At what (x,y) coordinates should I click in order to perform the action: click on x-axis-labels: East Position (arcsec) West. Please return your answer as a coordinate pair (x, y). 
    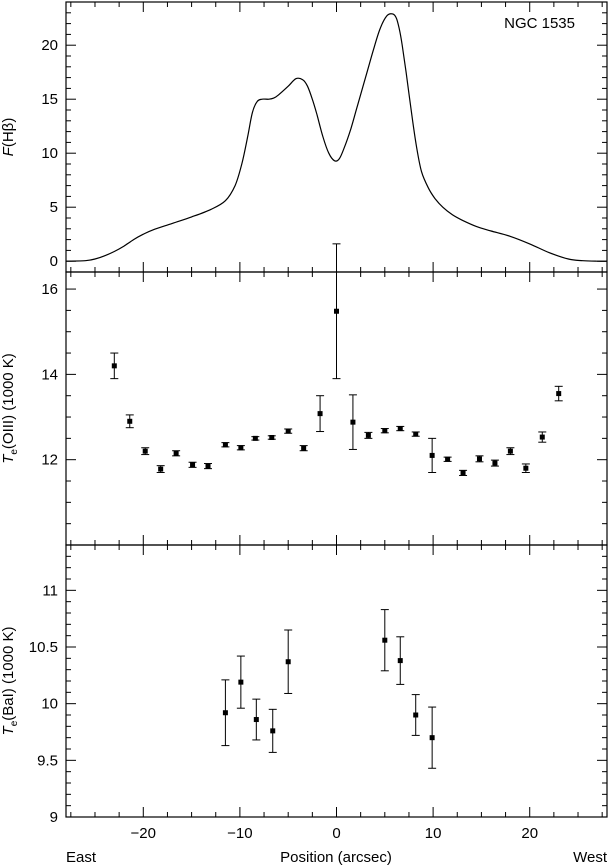
    Looking at the image, I should click on (337, 857).